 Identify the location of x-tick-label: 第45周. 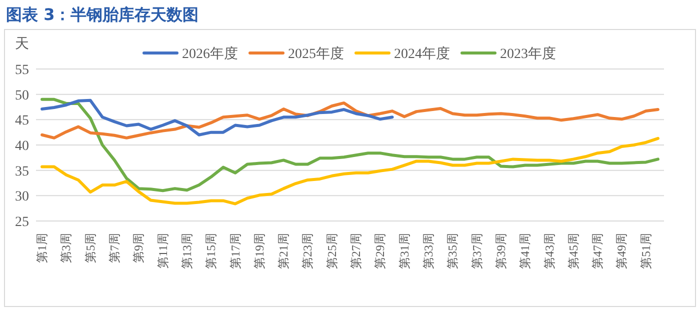
(573, 251).